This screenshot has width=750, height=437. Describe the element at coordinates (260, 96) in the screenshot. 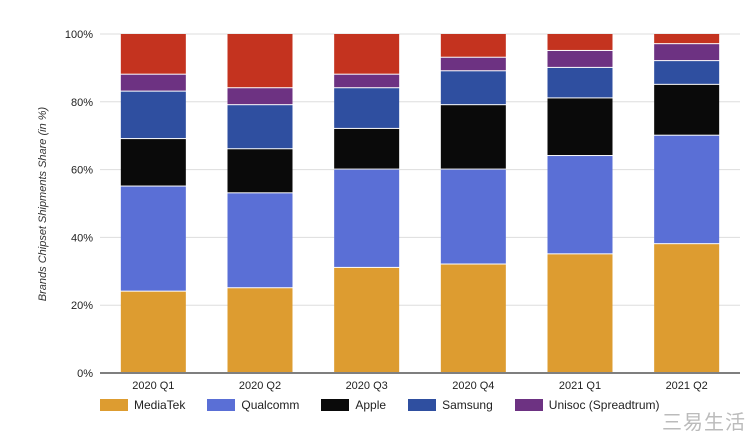

I see `bar-segment-unisoc-spreadtrum--2020-q2` at that location.